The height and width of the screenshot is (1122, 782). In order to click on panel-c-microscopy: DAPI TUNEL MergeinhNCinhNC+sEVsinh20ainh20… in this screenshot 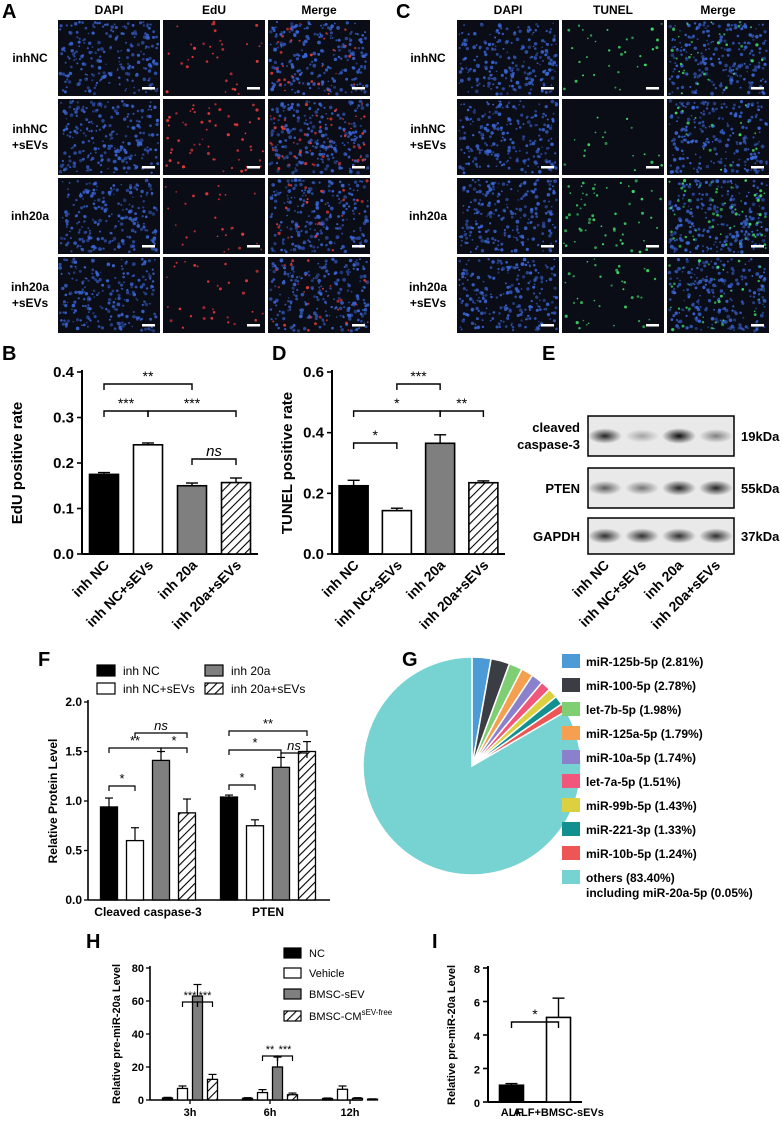, I will do `click(589, 168)`.